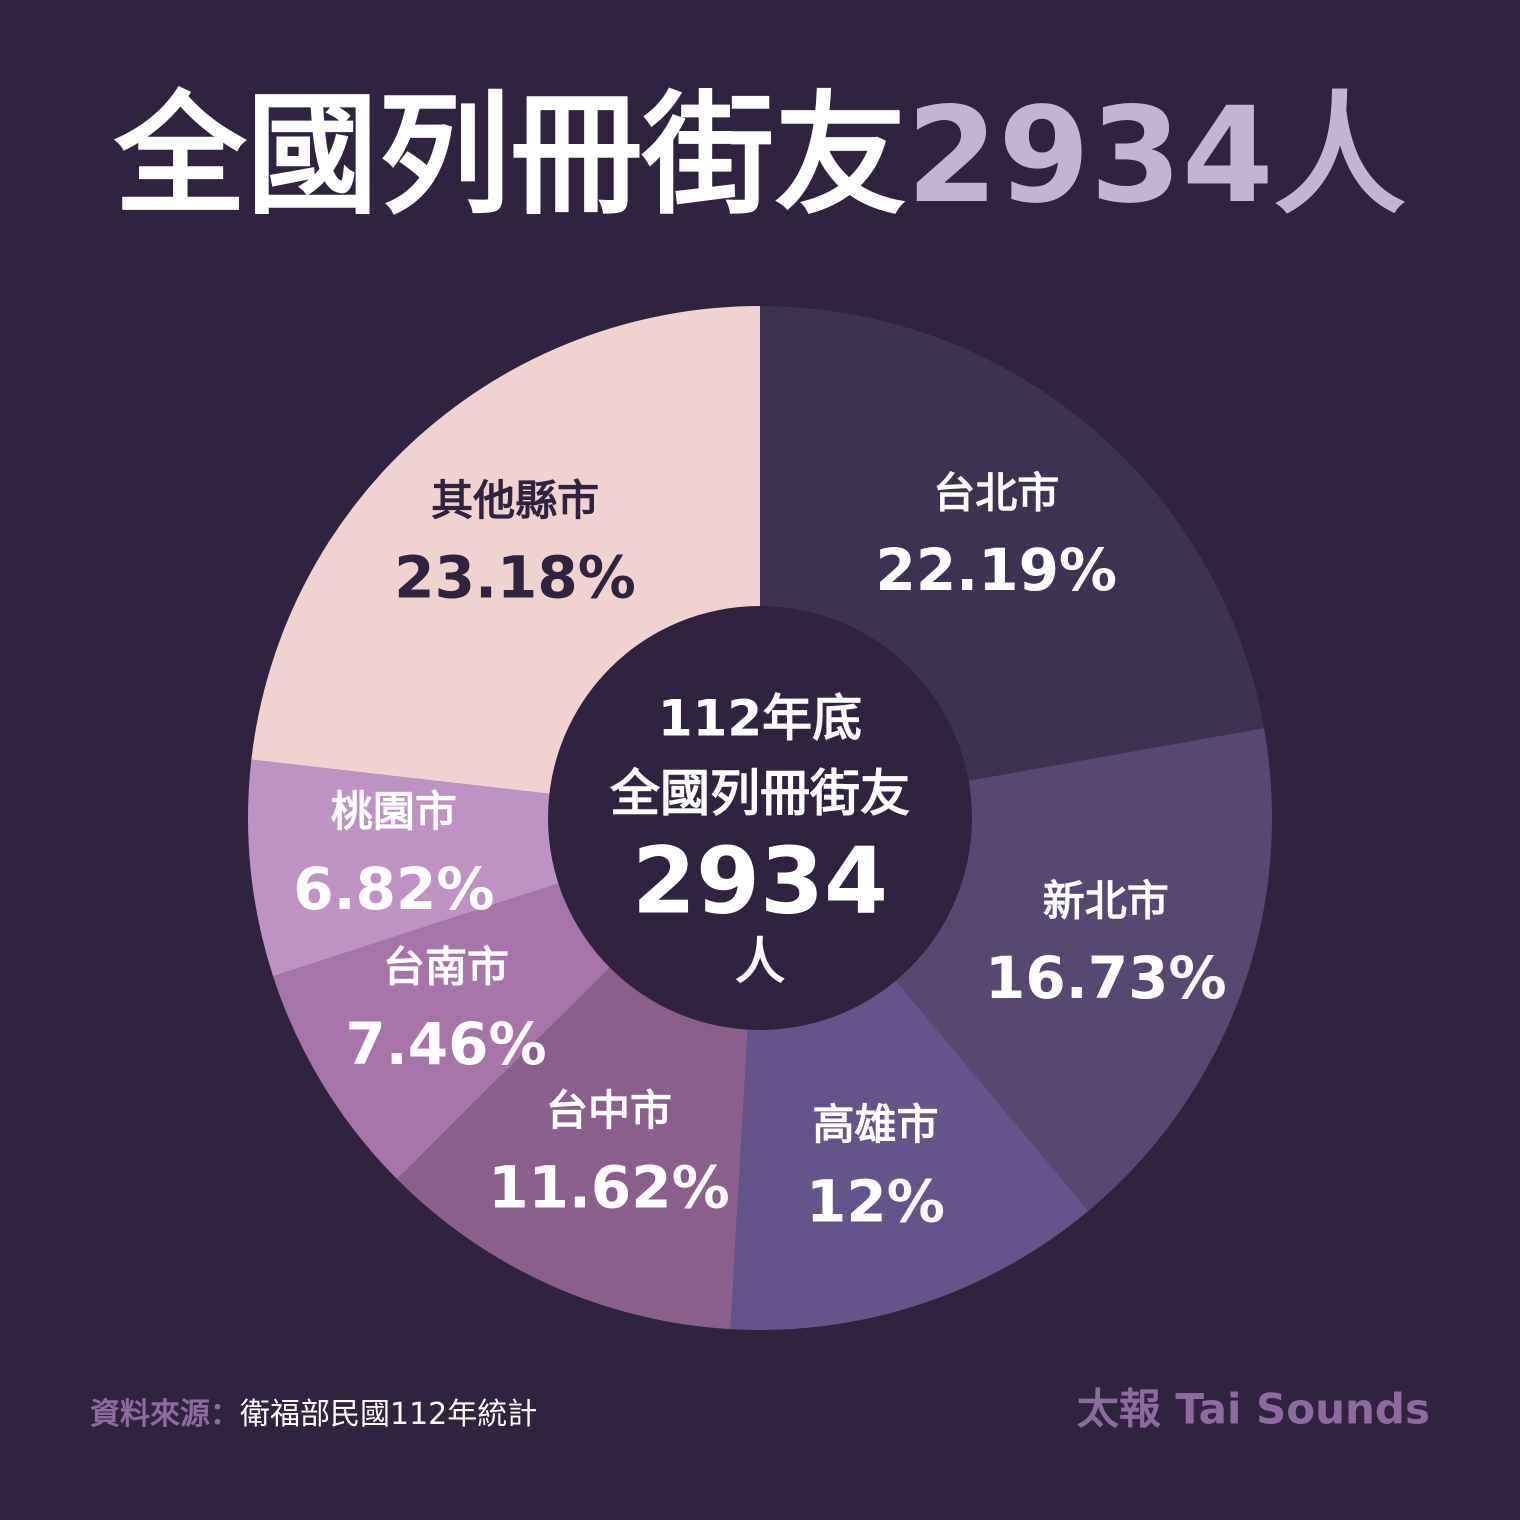 The image size is (1520, 1520). Describe the element at coordinates (1106, 978) in the screenshot. I see `slice-value: 16.73%` at that location.